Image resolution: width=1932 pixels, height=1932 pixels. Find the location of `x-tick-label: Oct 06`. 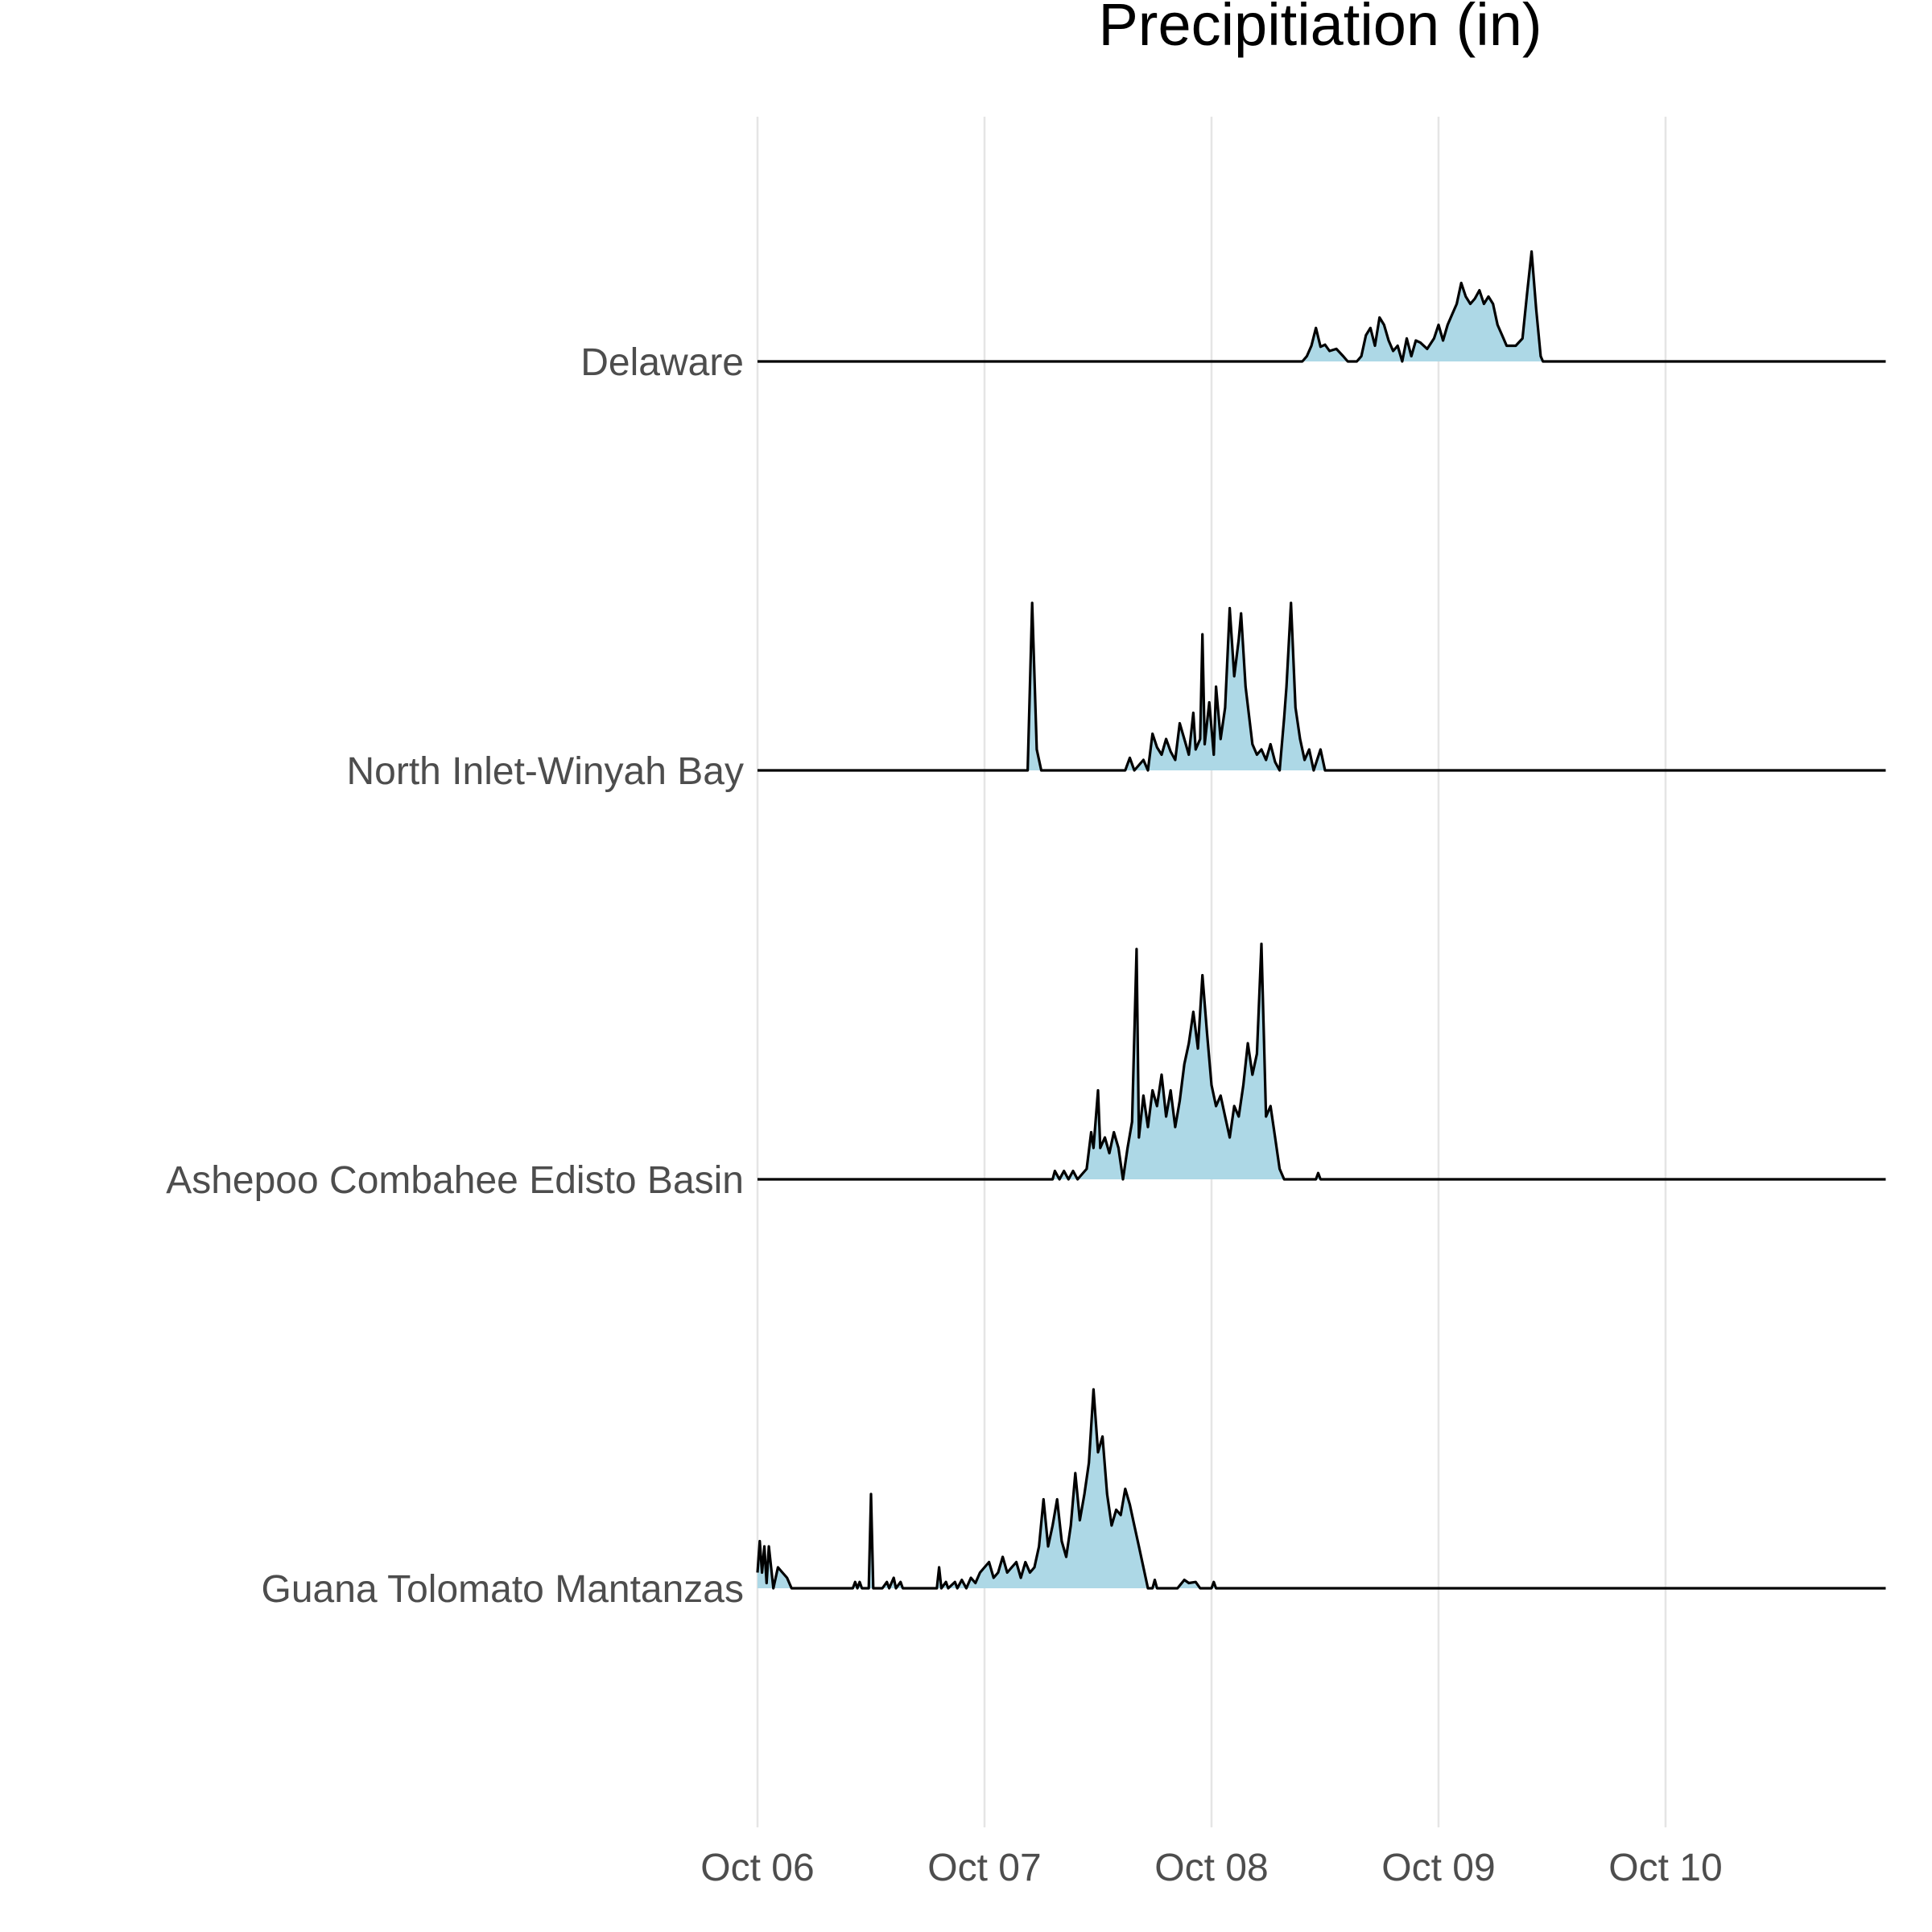

x-tick-label: Oct 06 is located at coordinates (757, 1868).